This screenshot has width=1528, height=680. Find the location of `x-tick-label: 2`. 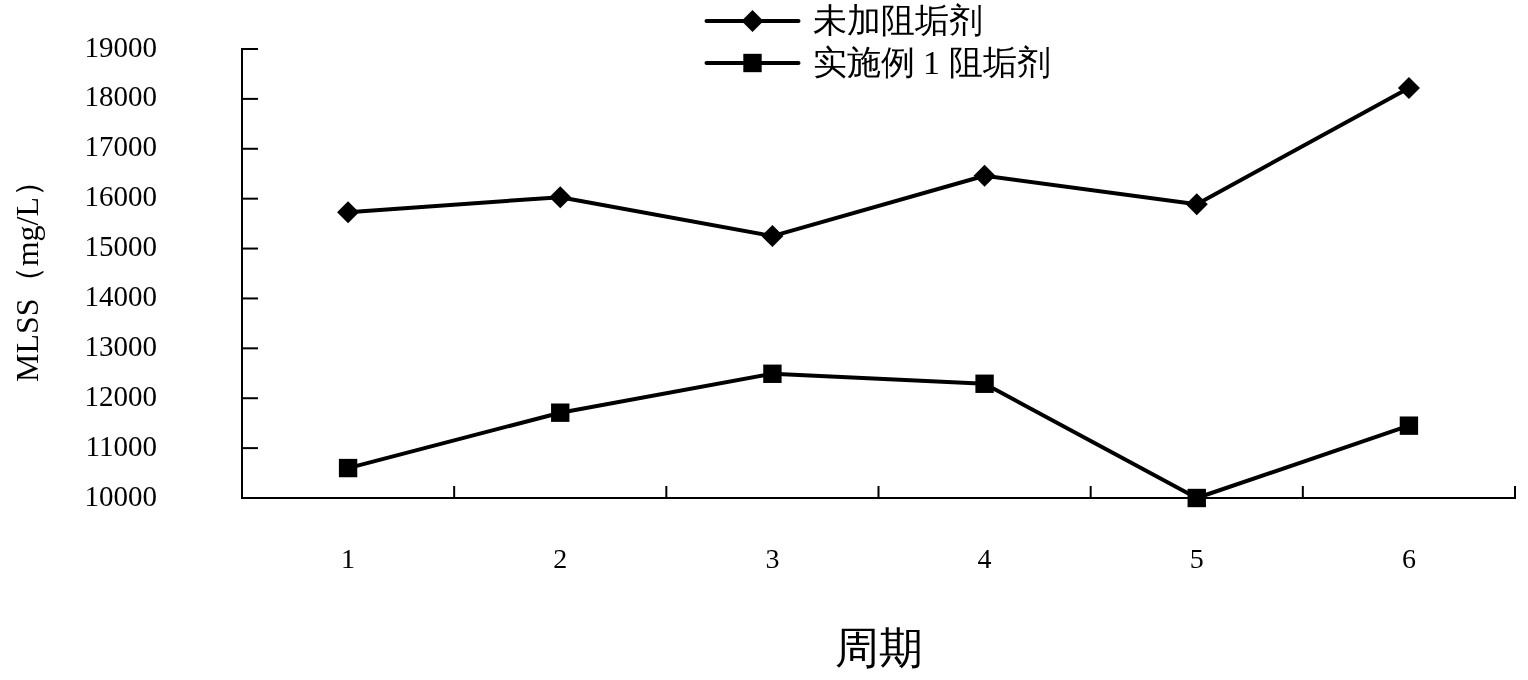

x-tick-label: 2 is located at coordinates (560, 559).